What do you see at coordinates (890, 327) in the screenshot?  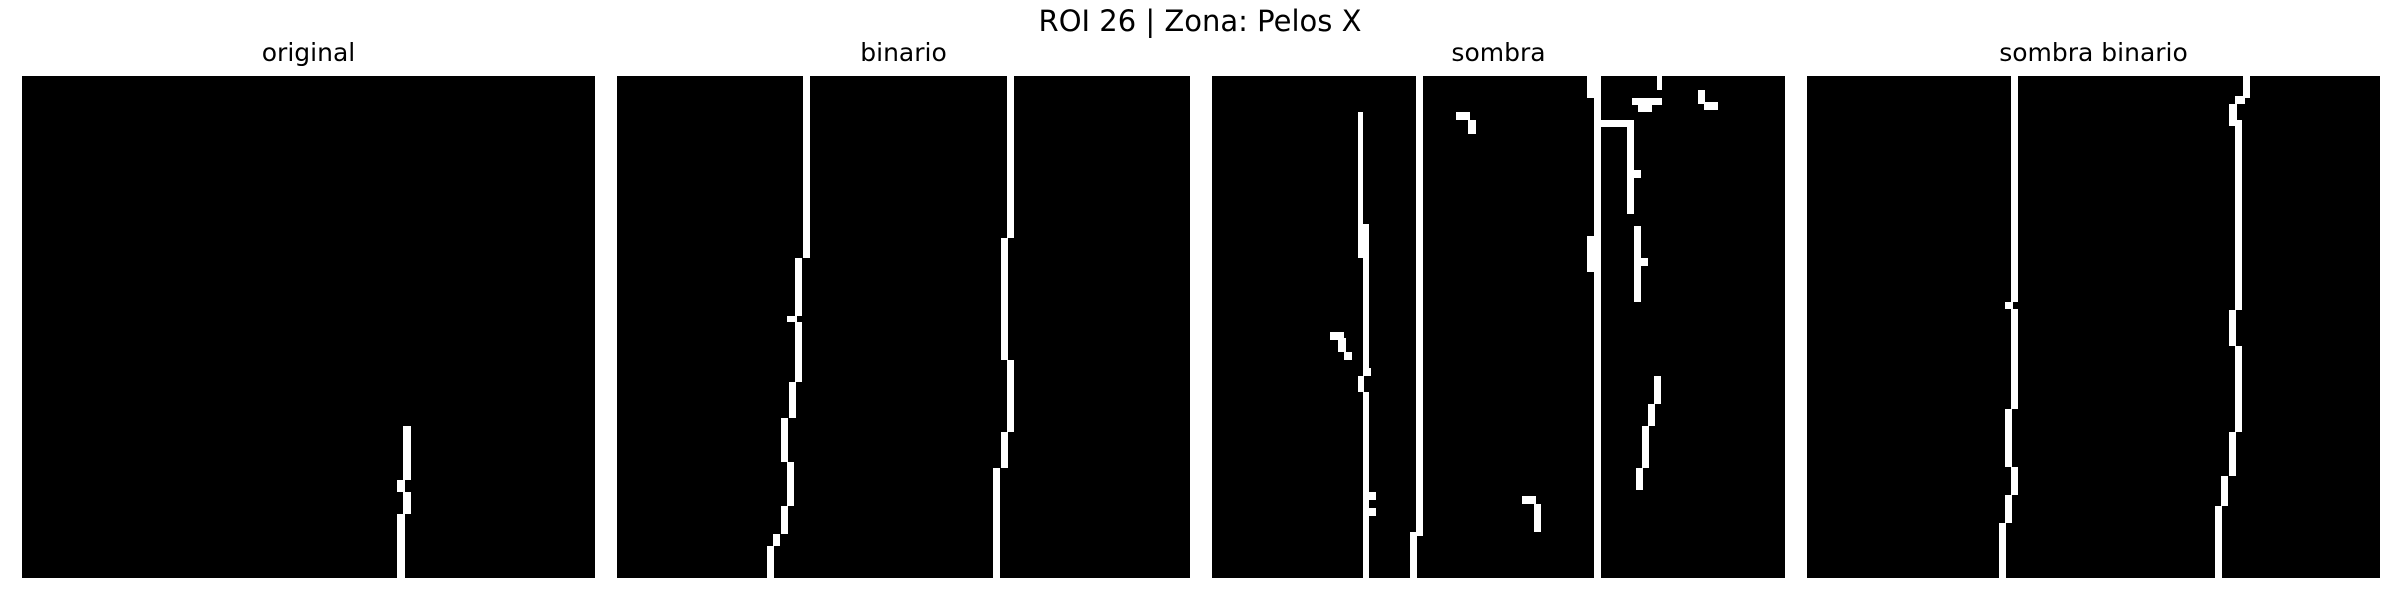 I see `binario-image` at bounding box center [890, 327].